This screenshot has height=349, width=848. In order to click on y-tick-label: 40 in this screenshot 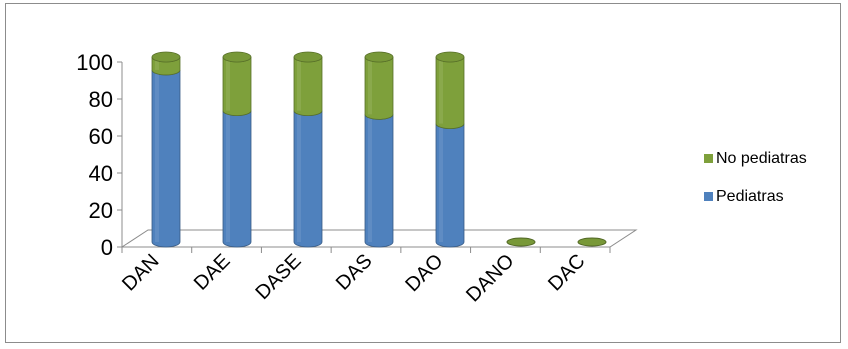, I will do `click(101, 173)`.